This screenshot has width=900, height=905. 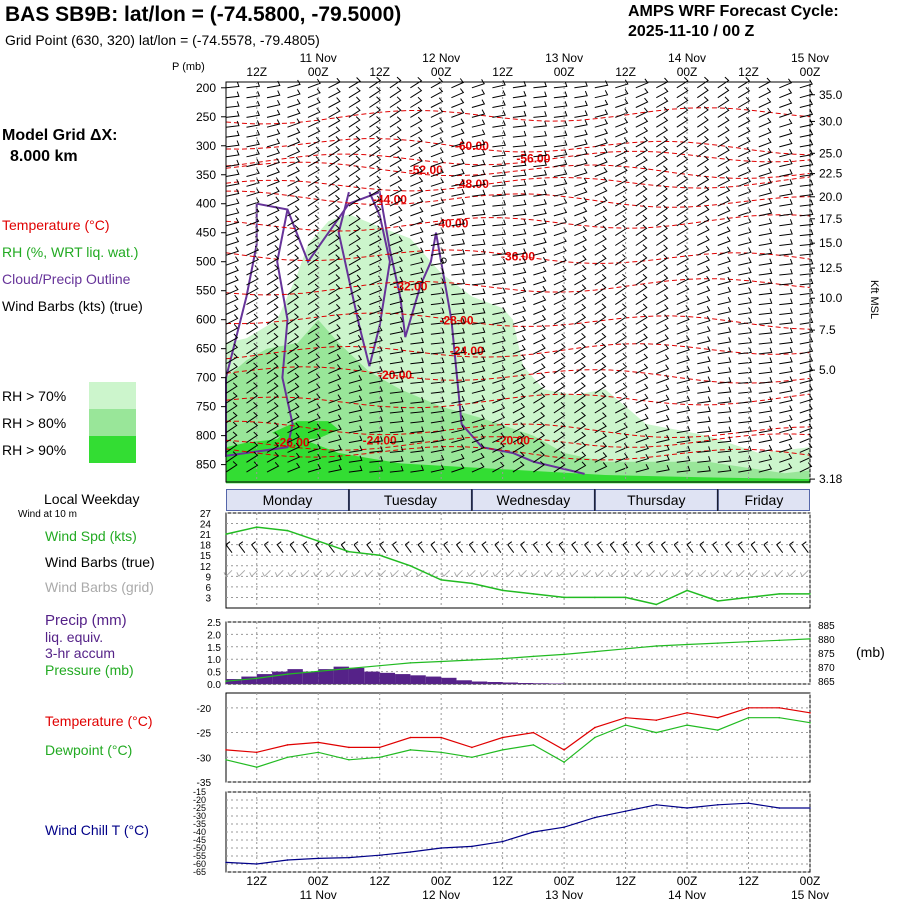 I want to click on height-tick-label: 10.0, so click(x=831, y=298).